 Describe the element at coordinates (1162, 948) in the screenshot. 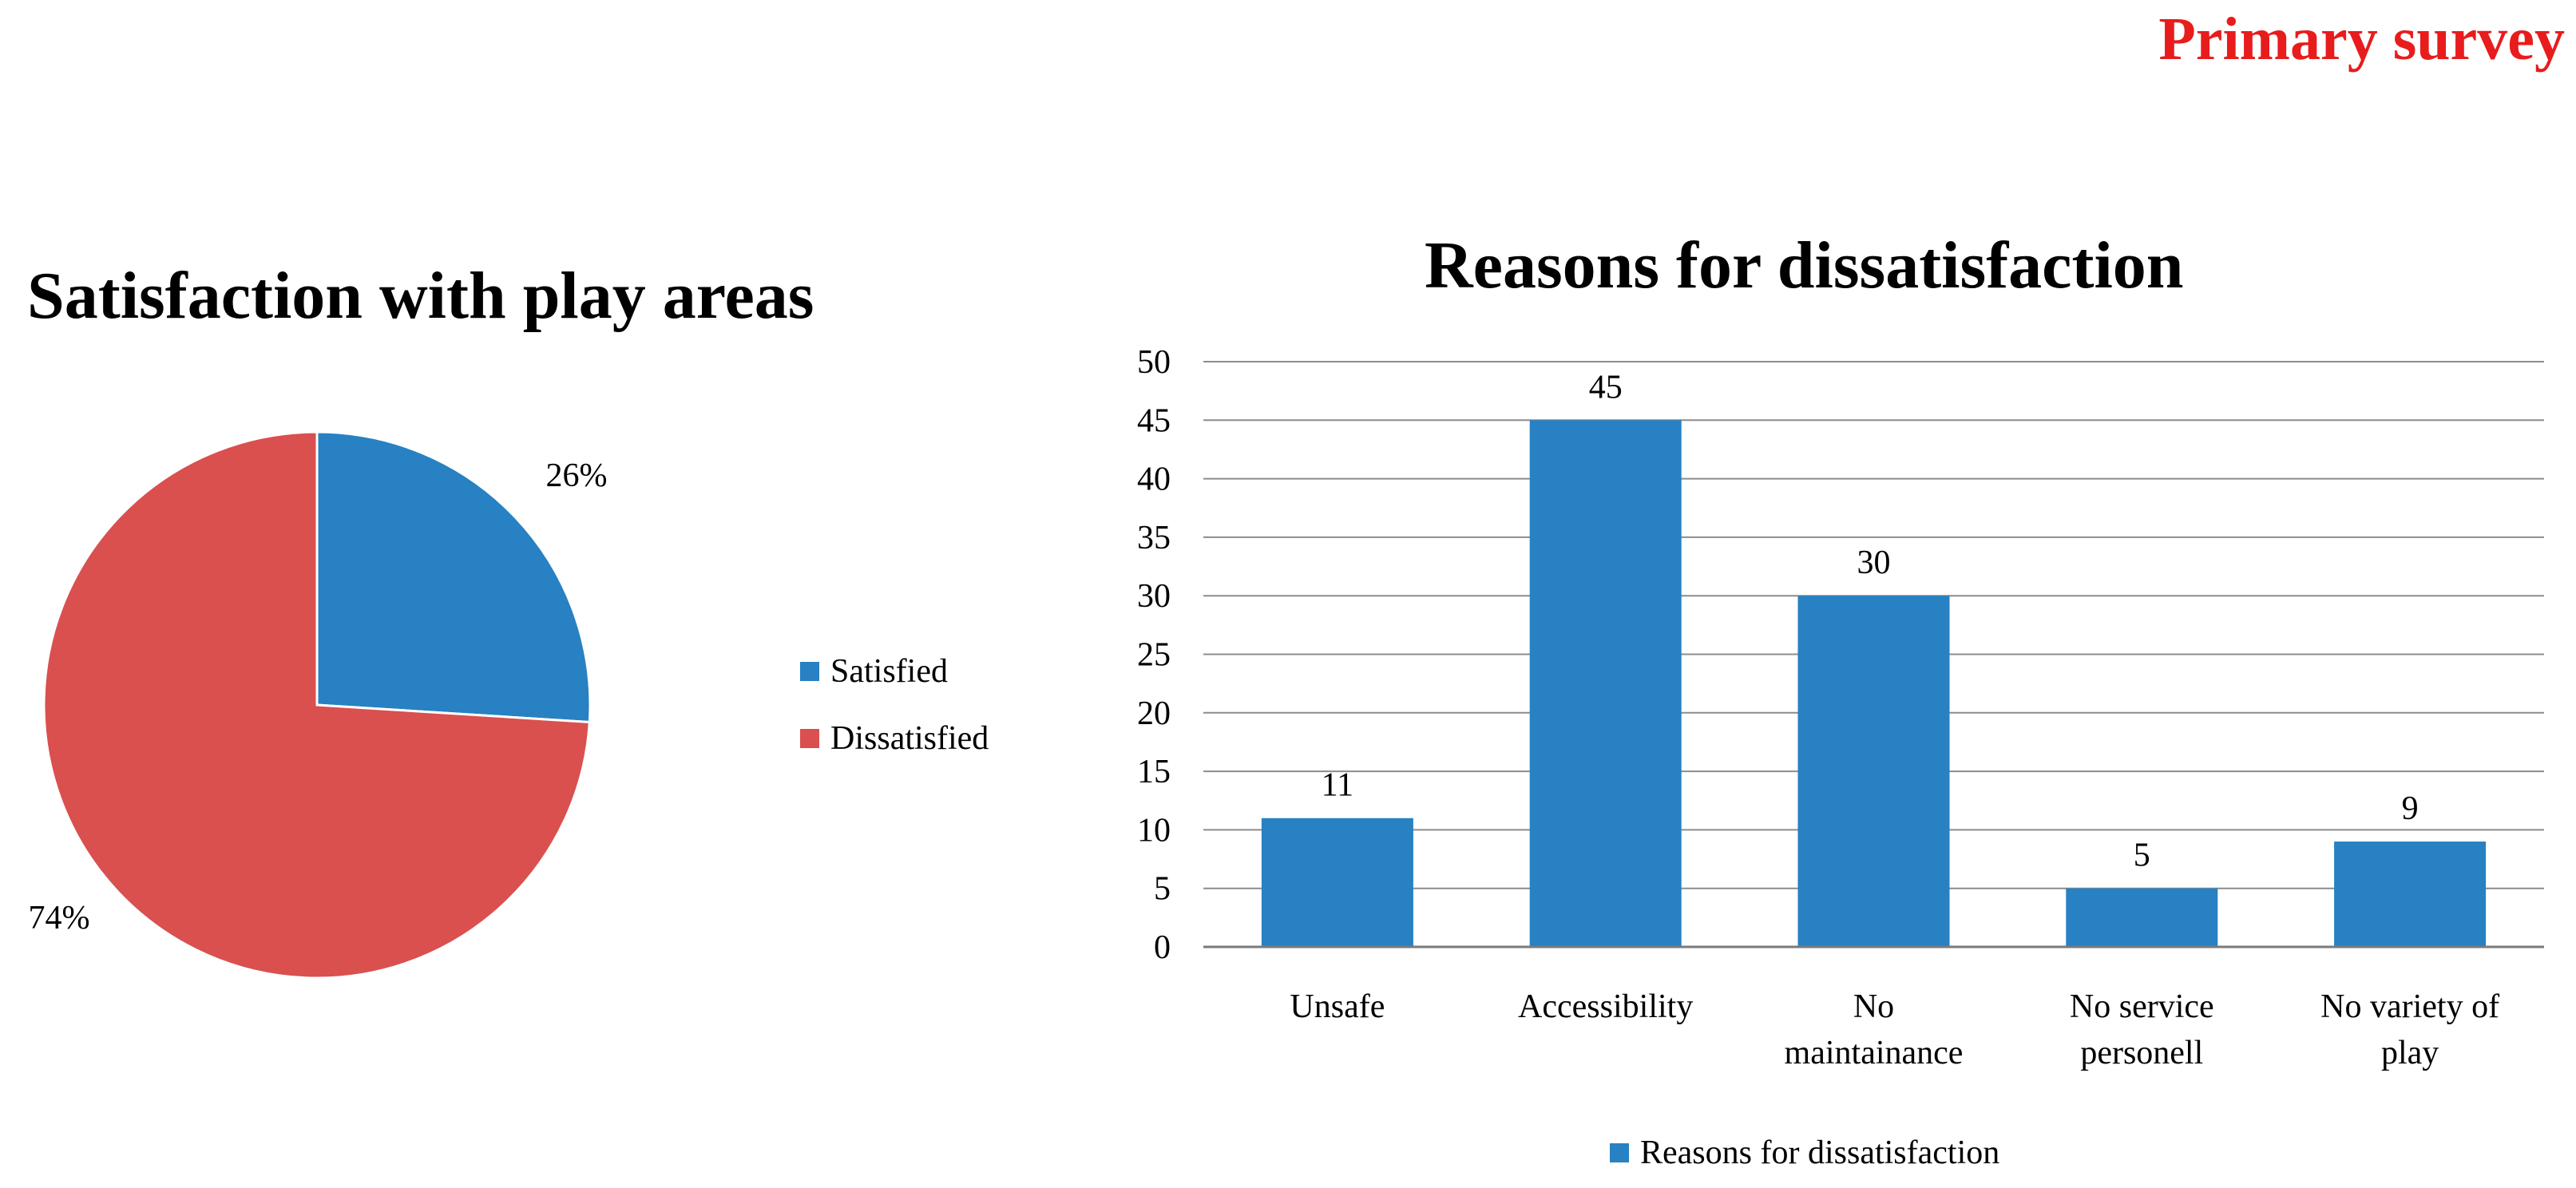

I see `y-tick-label-0: 0` at that location.